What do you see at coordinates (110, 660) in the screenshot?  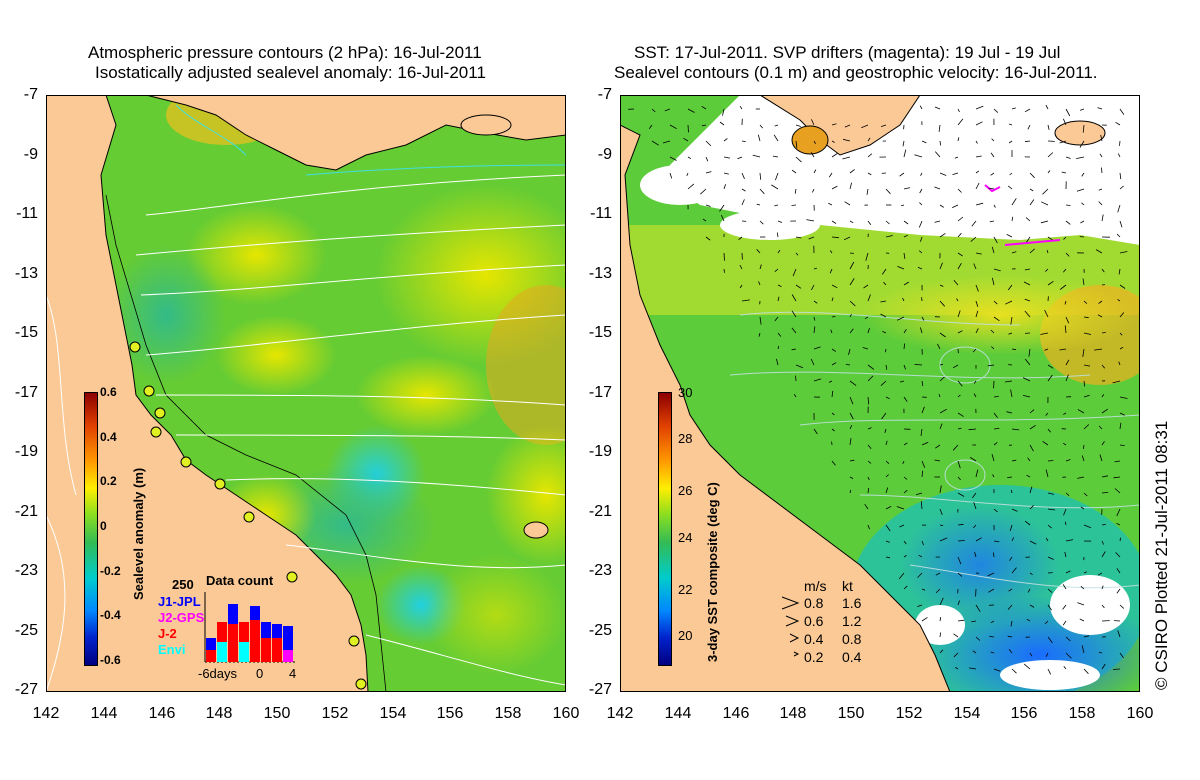 I see `colorbar-tick: -0.6` at bounding box center [110, 660].